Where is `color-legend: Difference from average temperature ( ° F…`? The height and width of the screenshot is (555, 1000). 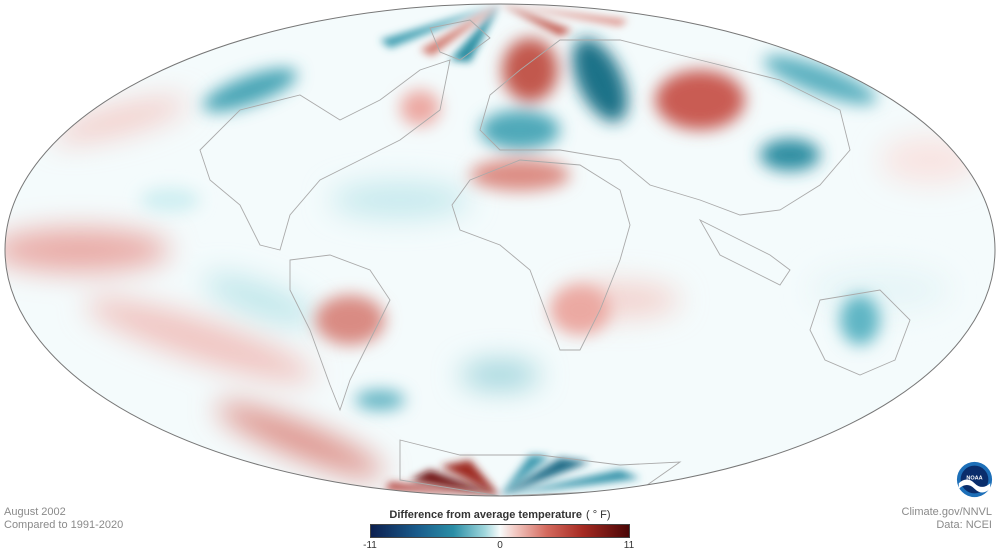 color-legend: Difference from average temperature ( ° F… is located at coordinates (498, 529).